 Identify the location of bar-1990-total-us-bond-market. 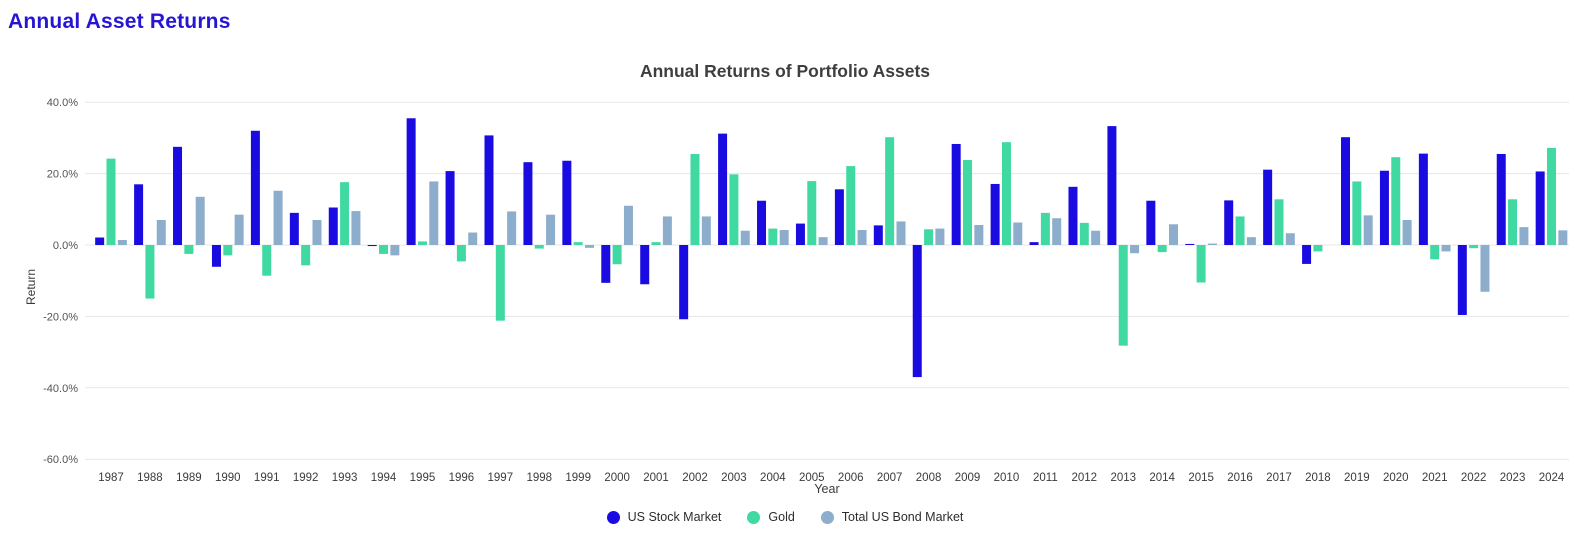
(239, 229).